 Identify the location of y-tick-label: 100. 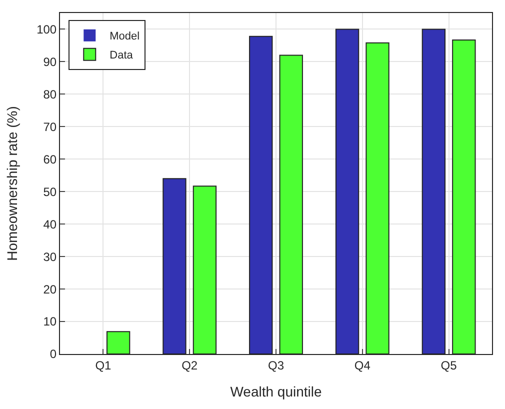
(46, 29).